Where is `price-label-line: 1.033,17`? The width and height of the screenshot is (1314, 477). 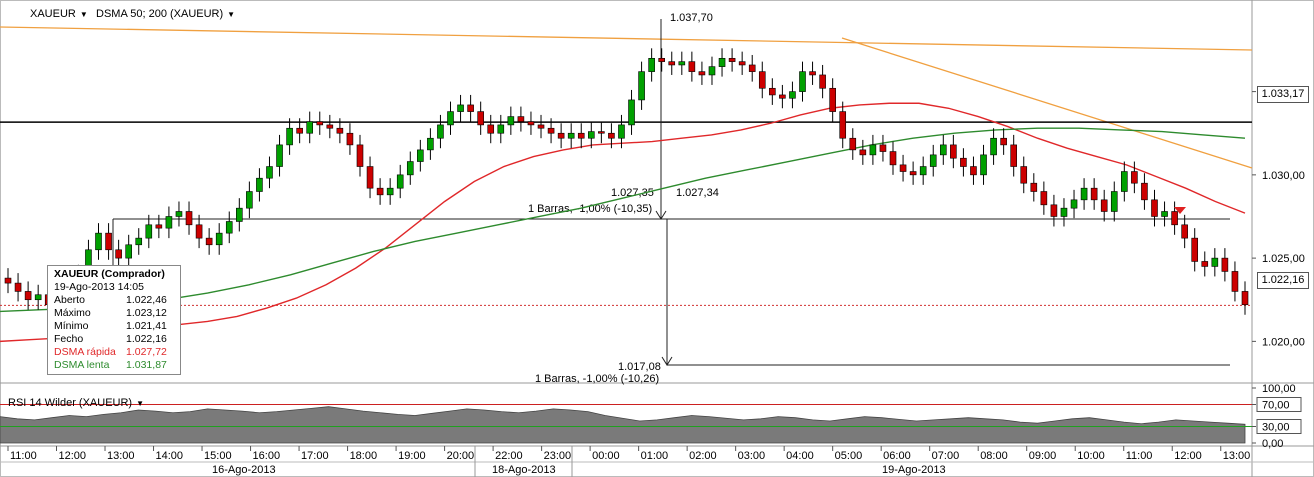
price-label-line: 1.033,17 is located at coordinates (1283, 94).